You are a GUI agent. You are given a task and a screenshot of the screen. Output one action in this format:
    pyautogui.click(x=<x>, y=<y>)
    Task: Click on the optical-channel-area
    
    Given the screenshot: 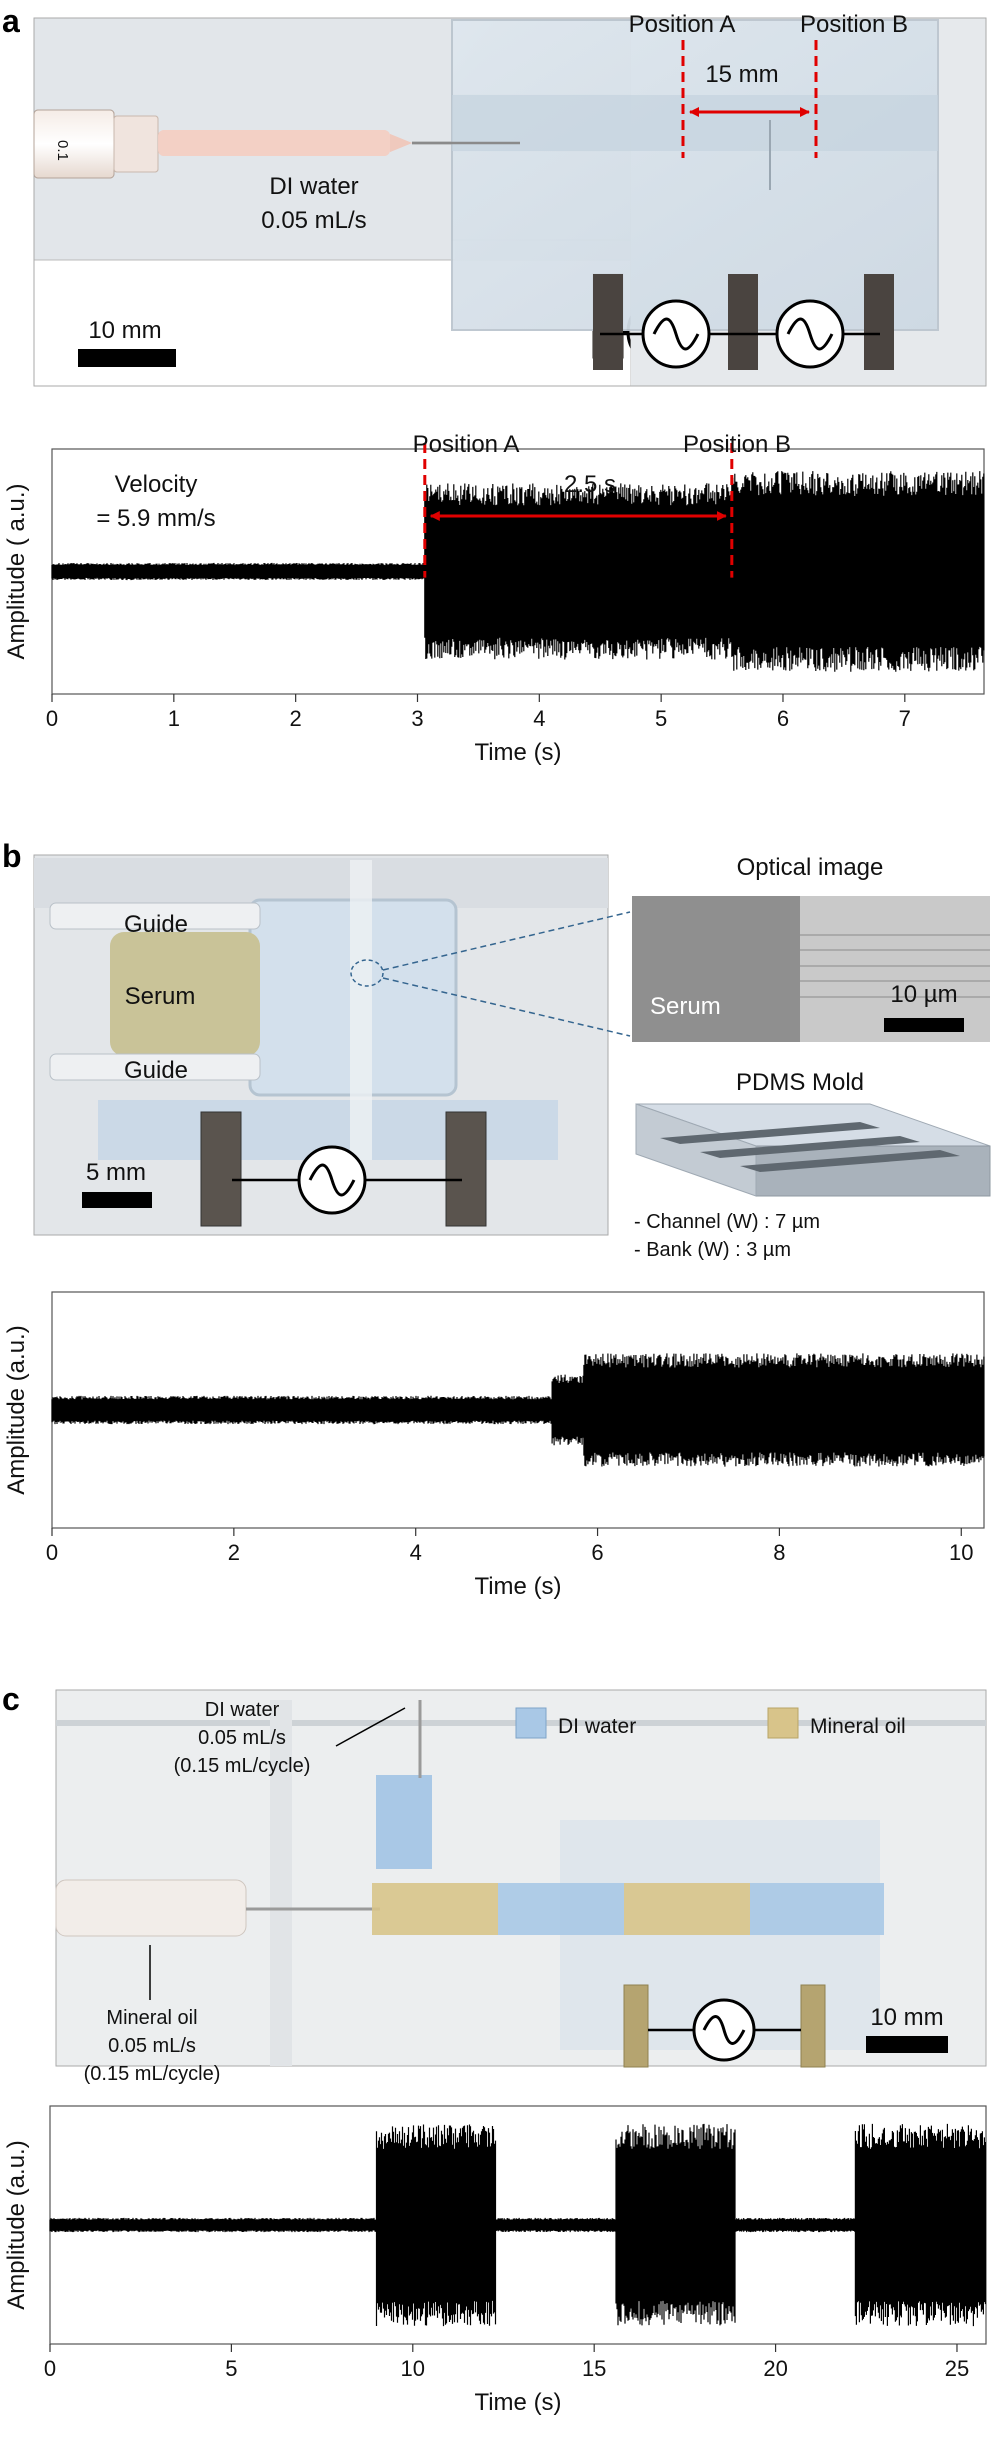 What is the action you would take?
    pyautogui.click(x=895, y=969)
    